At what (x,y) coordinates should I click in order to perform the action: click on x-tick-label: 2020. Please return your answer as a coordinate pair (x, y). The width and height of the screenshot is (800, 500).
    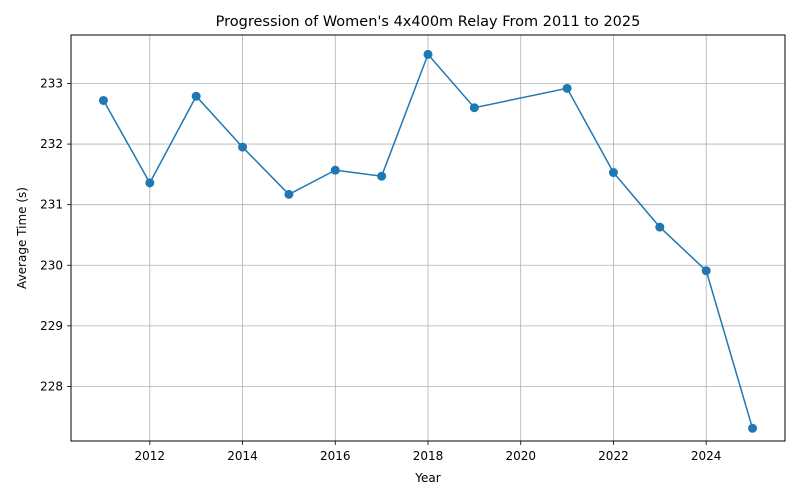
    Looking at the image, I should click on (520, 456).